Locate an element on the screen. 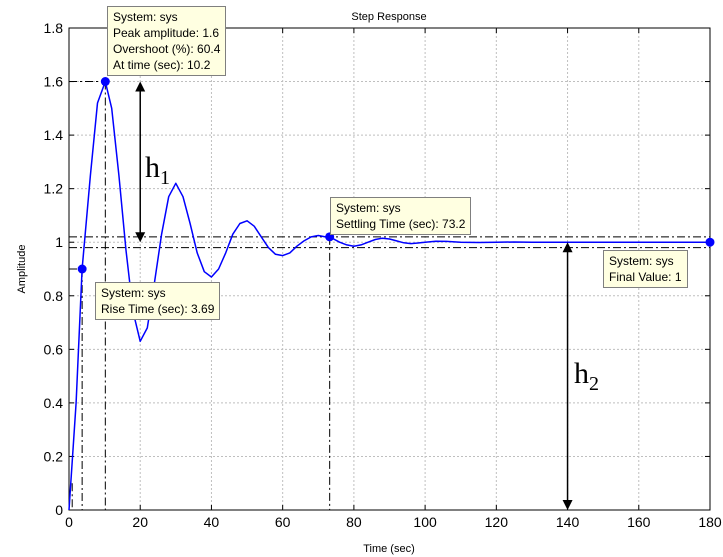  y-tick-label: 1.8 is located at coordinates (54, 28).